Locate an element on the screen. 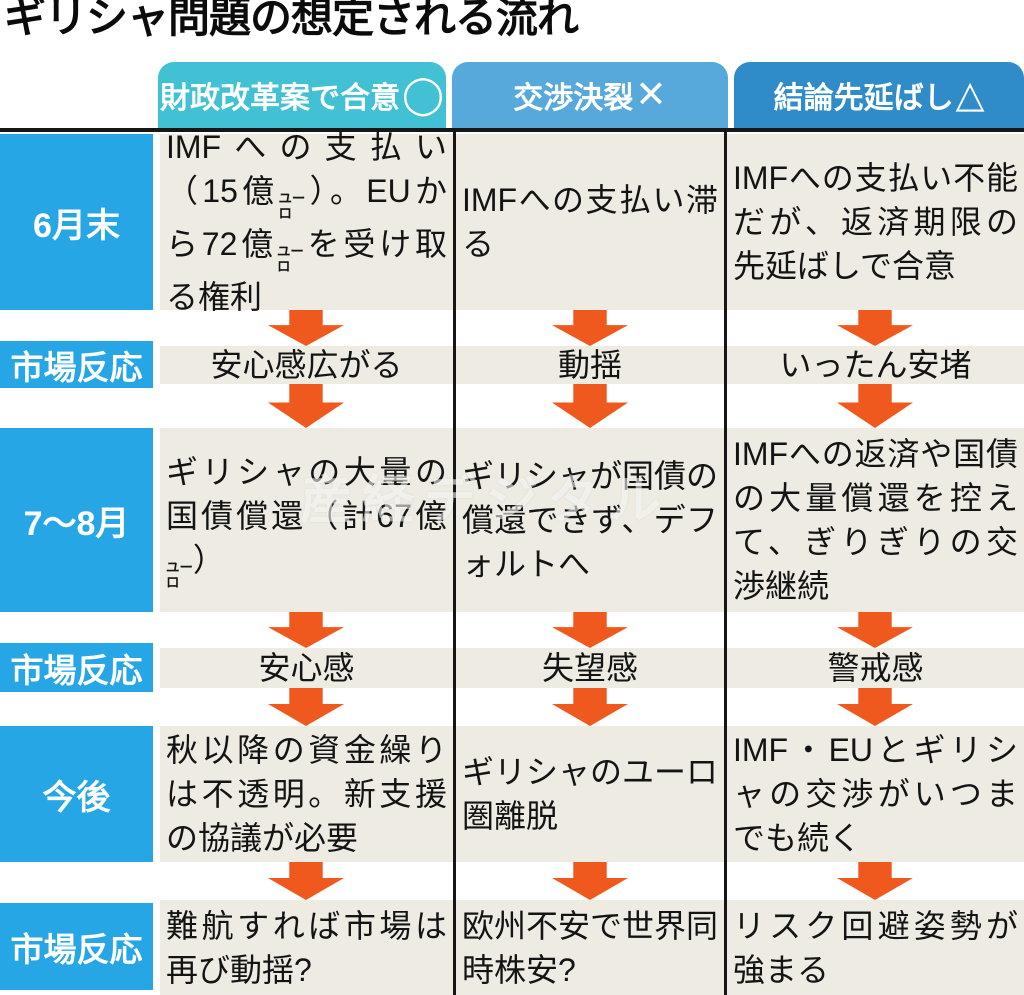 The image size is (1024, 995). row-label-text: 6月末 is located at coordinates (76, 225).